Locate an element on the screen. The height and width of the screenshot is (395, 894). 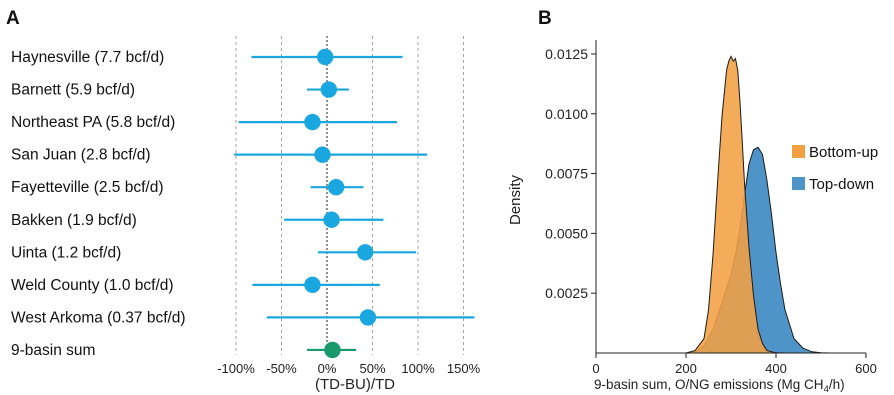
panel-b-y-axis-label: Density is located at coordinates (515, 199).